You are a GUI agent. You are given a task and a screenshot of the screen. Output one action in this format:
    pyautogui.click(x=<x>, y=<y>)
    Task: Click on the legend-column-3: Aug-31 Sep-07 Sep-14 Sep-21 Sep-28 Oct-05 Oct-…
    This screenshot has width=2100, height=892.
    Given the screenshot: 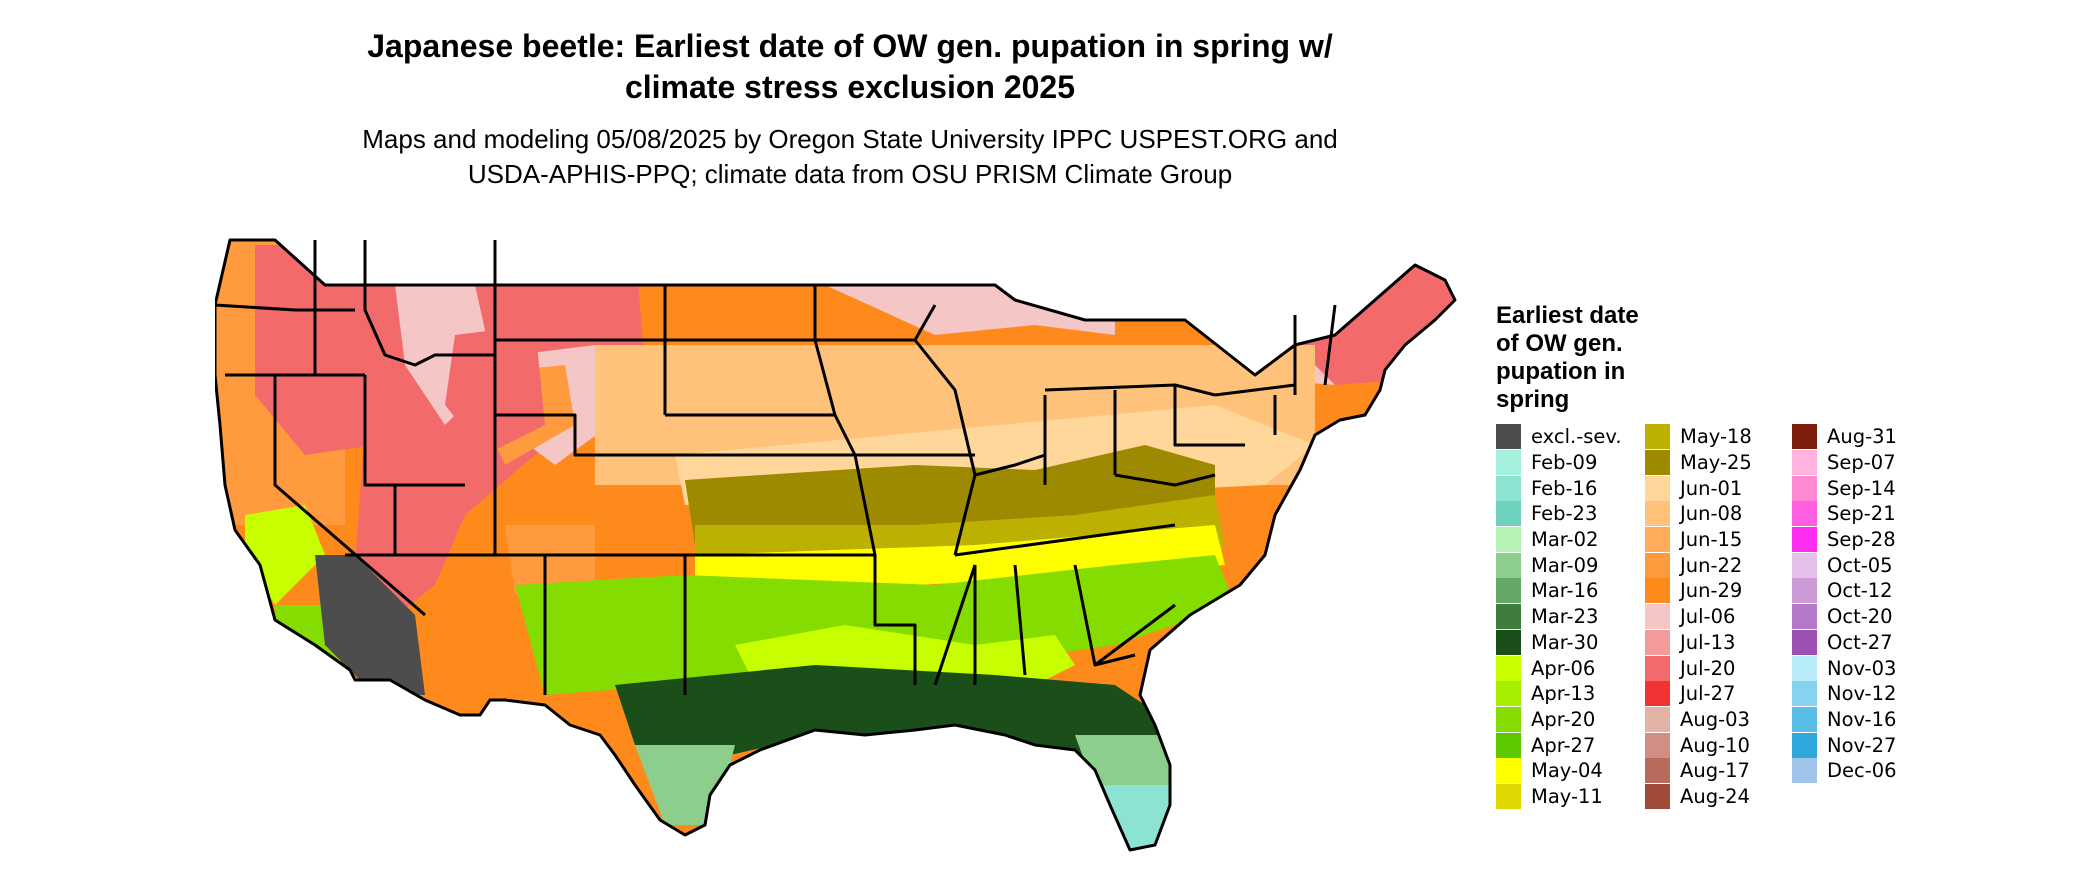 What is the action you would take?
    pyautogui.click(x=1844, y=604)
    